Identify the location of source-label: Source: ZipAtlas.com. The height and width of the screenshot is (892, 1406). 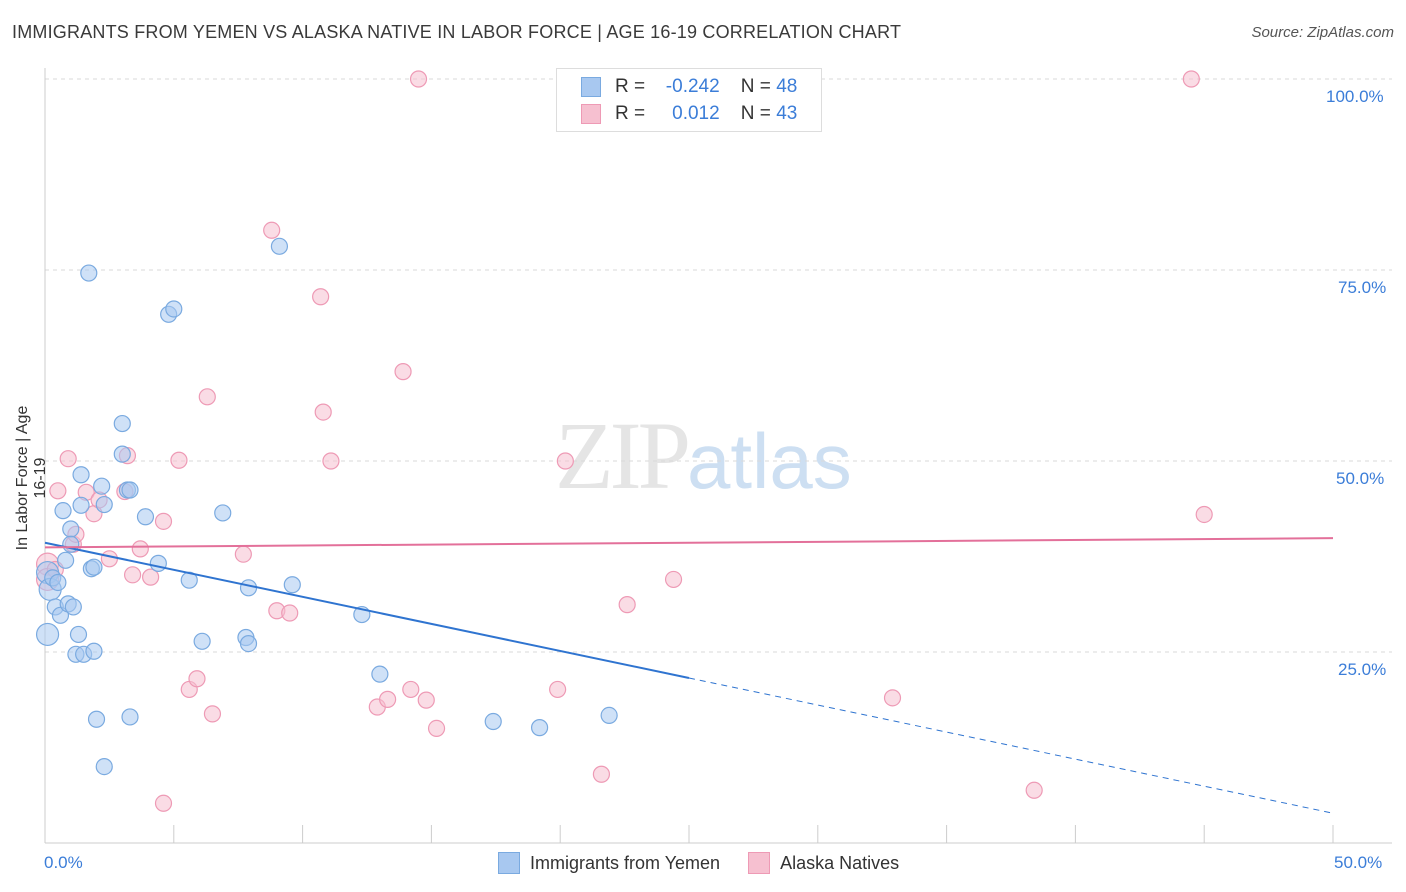
(1322, 32).